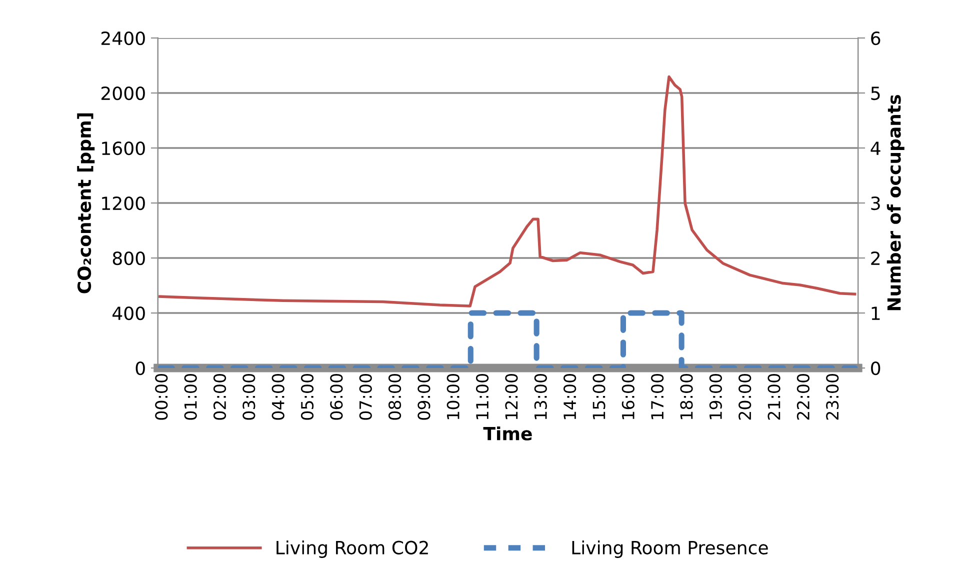 The height and width of the screenshot is (580, 957). Describe the element at coordinates (876, 313) in the screenshot. I see `y2-tick-label: 1` at that location.